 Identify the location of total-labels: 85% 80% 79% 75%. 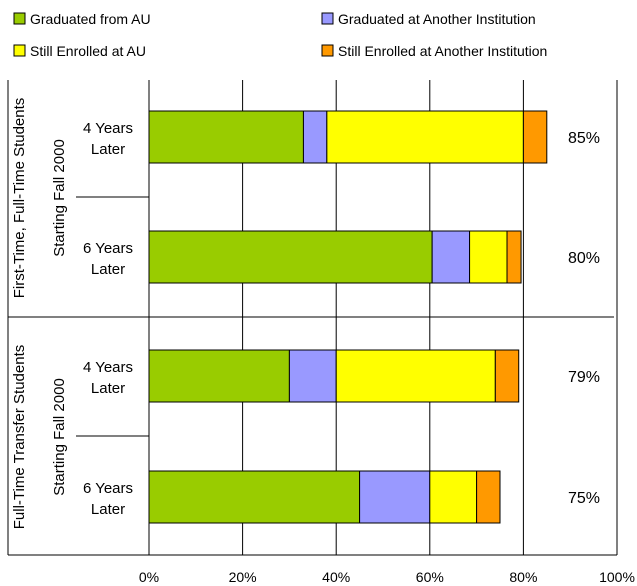
(584, 318).